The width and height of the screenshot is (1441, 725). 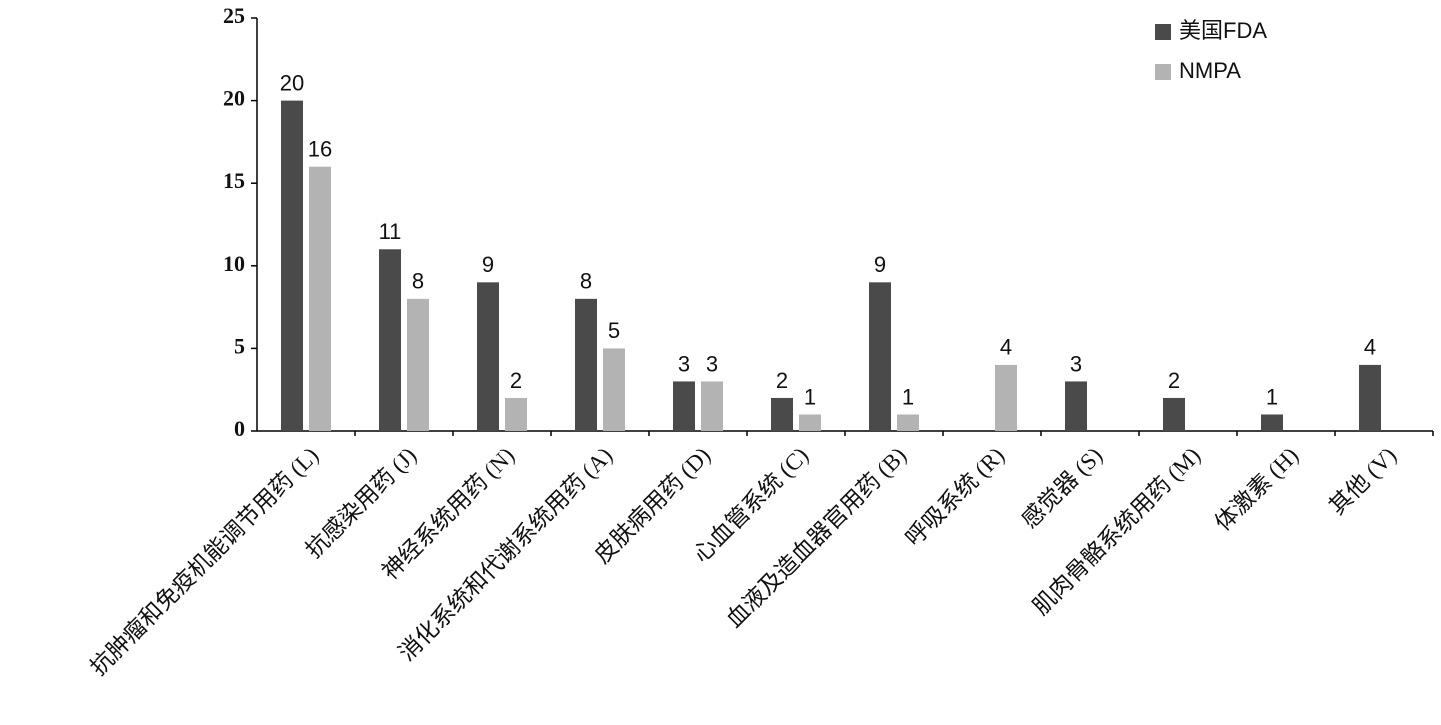 I want to click on value-label: 5, so click(x=614, y=330).